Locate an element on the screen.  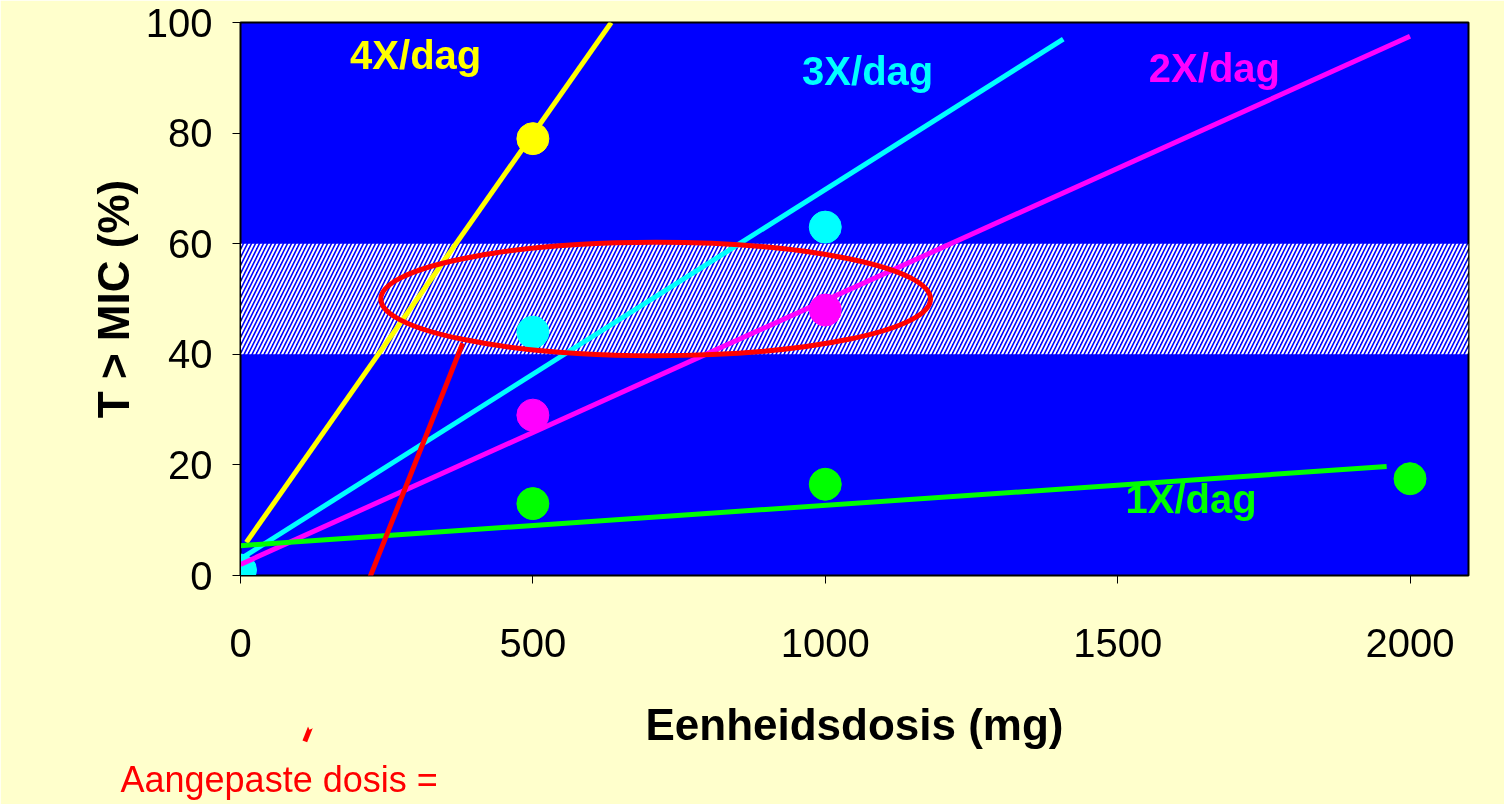
x-tick-label: 0 is located at coordinates (240, 642).